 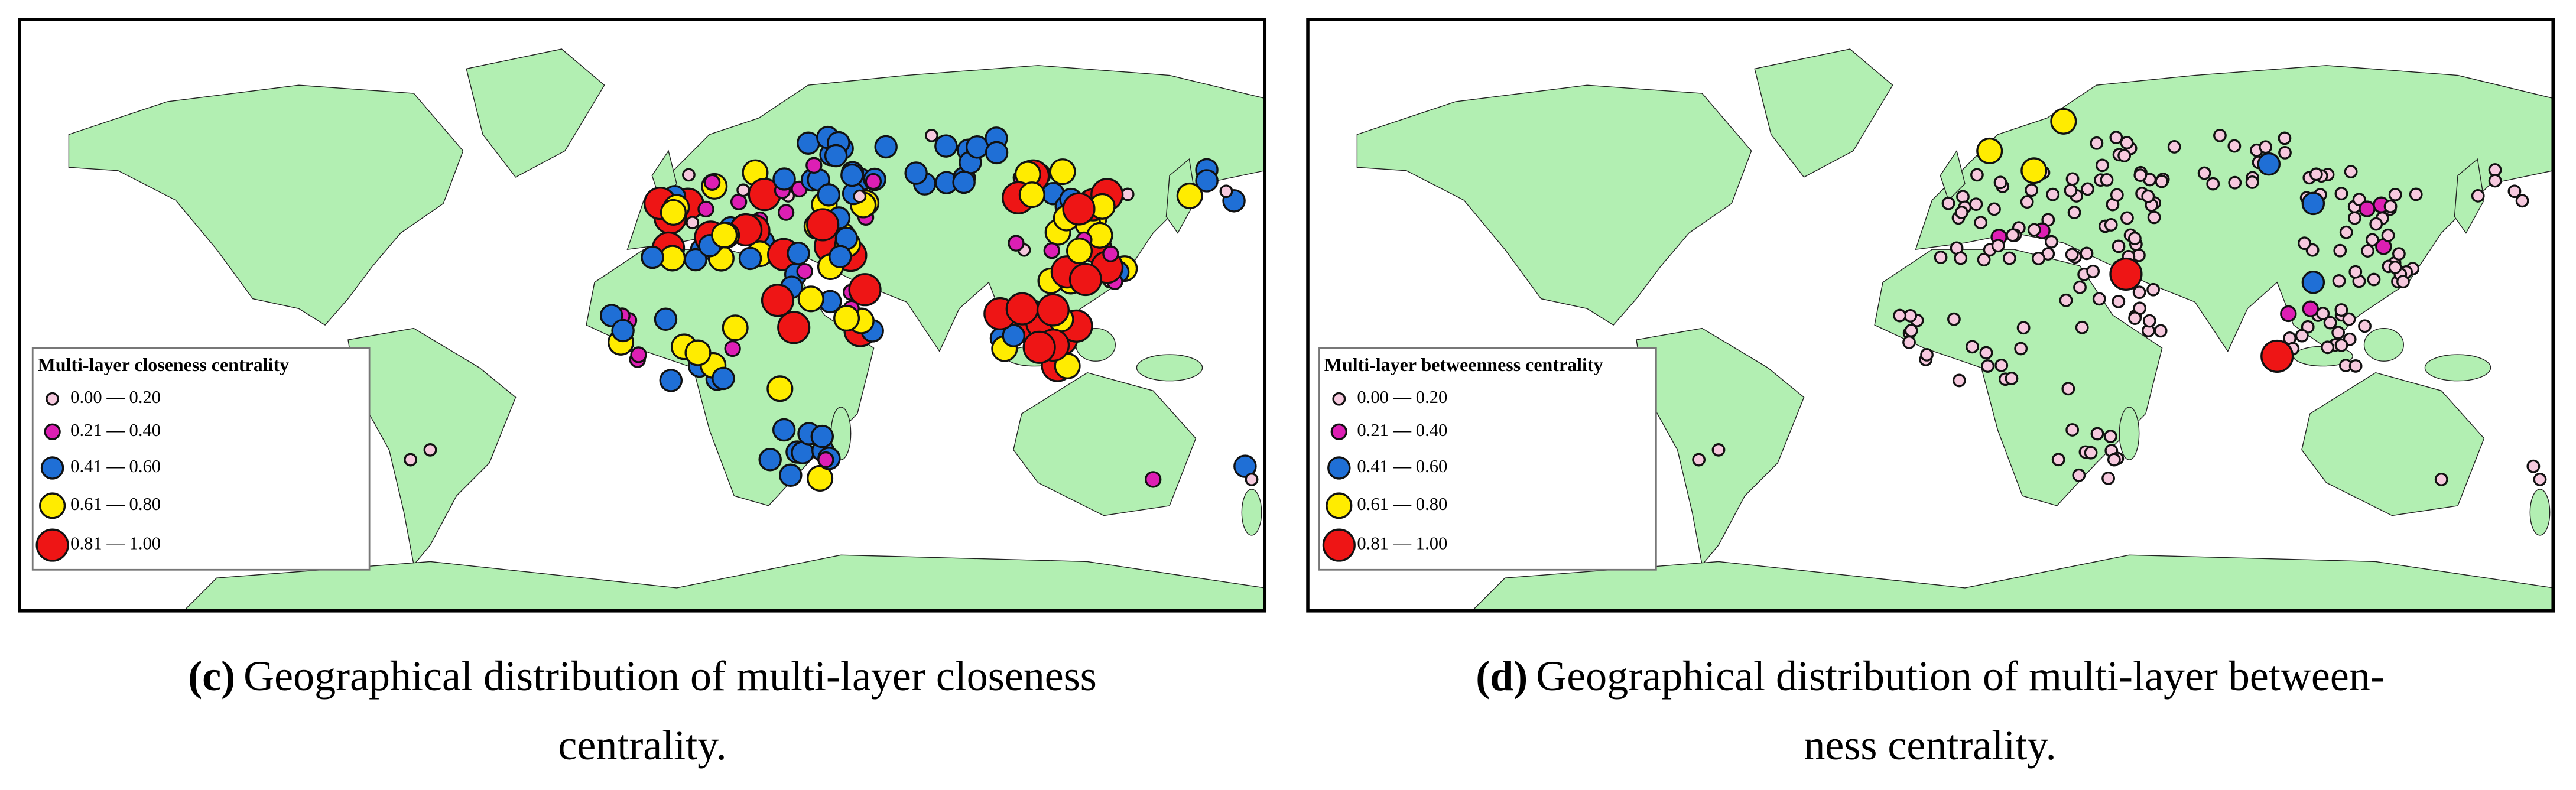 What do you see at coordinates (115, 397) in the screenshot?
I see `legend-label: 0.00 — 0.20` at bounding box center [115, 397].